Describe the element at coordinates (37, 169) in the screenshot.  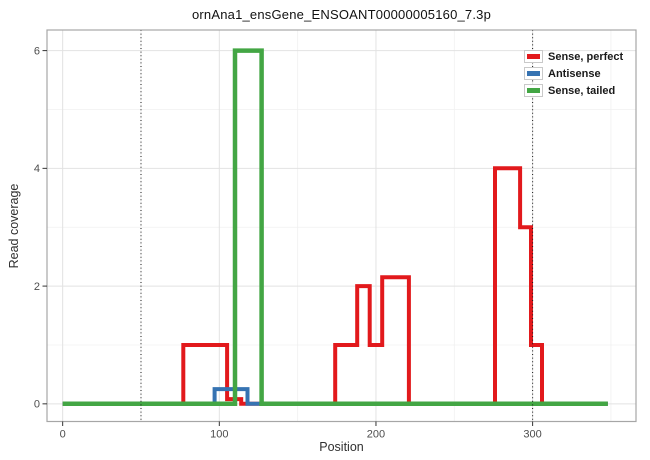
I see `y-tick-label: 4` at that location.